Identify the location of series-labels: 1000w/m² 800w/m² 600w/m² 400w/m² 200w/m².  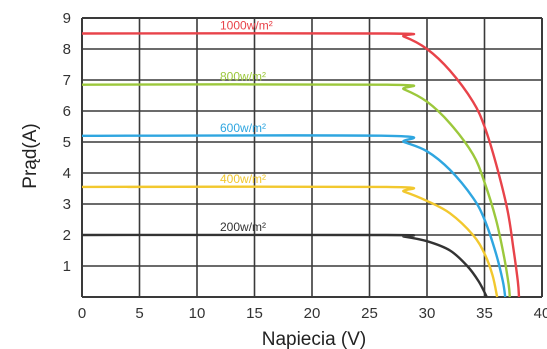
(246, 127).